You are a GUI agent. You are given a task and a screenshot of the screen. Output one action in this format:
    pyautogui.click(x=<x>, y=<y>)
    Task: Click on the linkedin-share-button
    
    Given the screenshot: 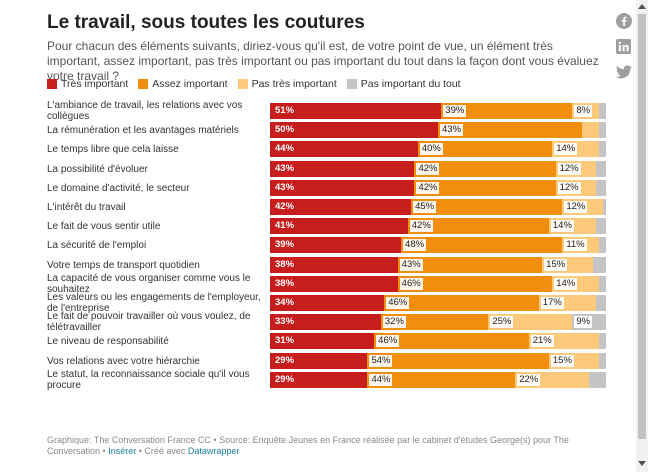 What is the action you would take?
    pyautogui.click(x=623, y=46)
    